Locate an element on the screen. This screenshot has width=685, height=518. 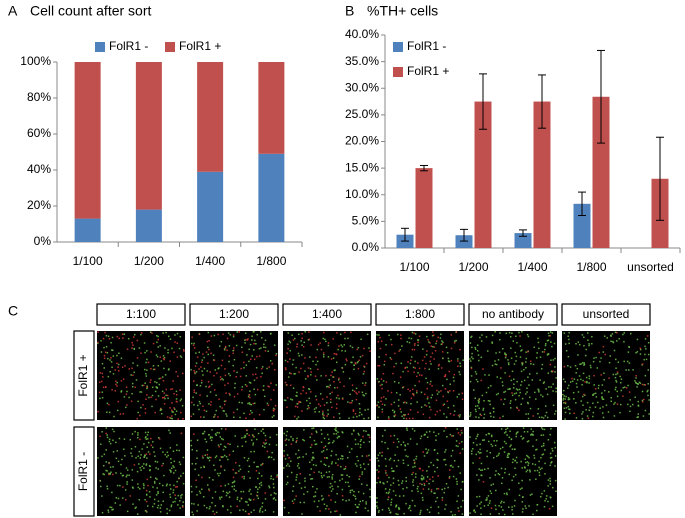
column-header-box is located at coordinates (513, 314).